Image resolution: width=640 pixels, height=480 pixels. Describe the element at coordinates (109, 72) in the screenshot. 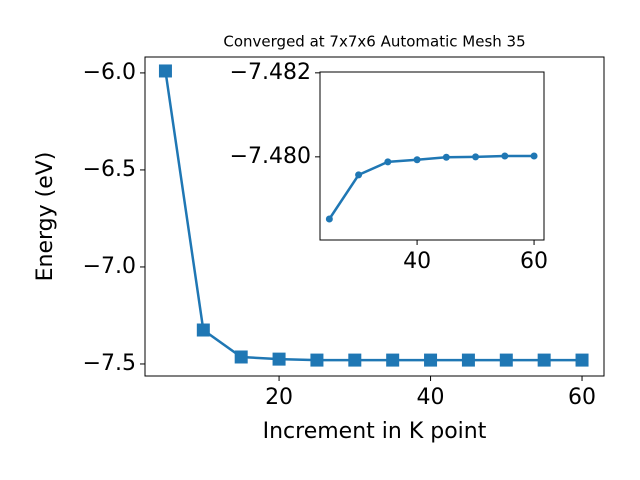

I see `y-tick-label: −6.0` at that location.